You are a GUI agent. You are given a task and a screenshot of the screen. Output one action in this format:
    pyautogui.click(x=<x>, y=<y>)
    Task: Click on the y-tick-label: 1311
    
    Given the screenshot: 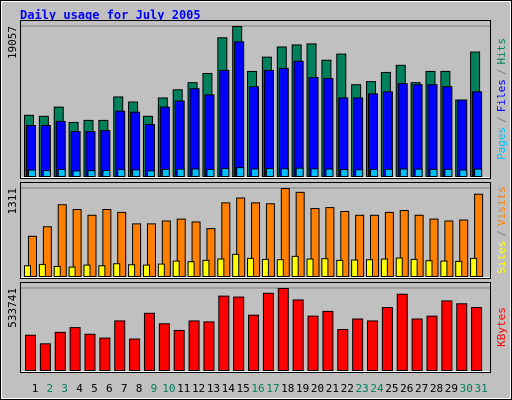 What is the action you would take?
    pyautogui.click(x=12, y=201)
    